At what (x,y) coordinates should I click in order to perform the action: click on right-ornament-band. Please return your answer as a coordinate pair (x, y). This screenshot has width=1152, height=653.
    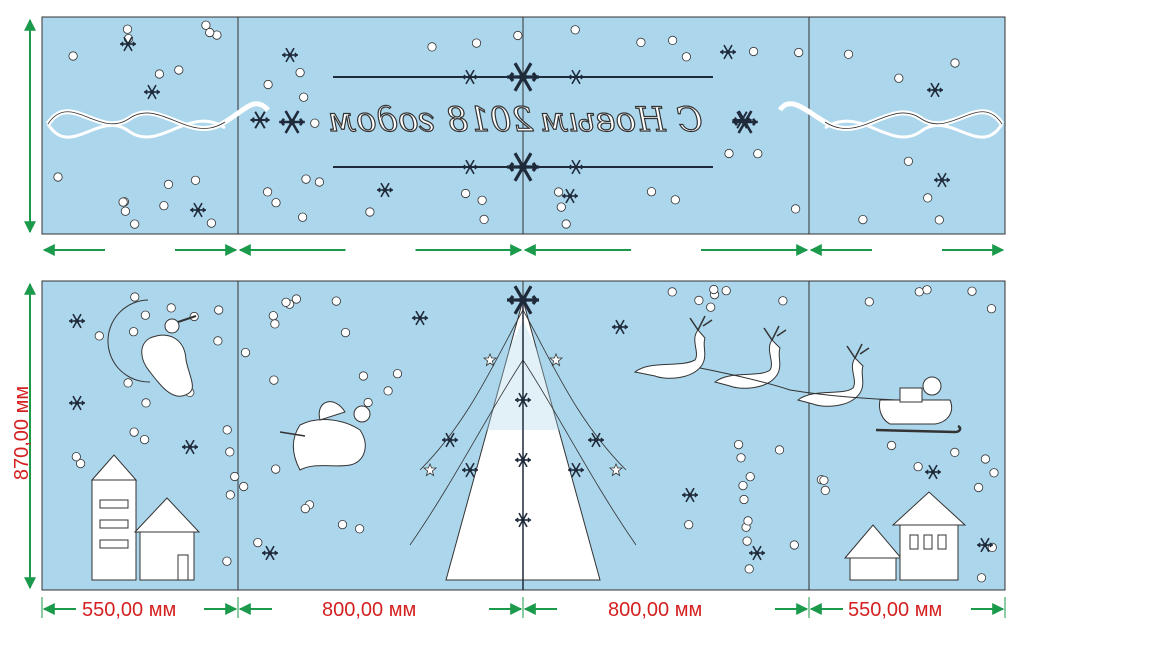
    Looking at the image, I should click on (891, 120).